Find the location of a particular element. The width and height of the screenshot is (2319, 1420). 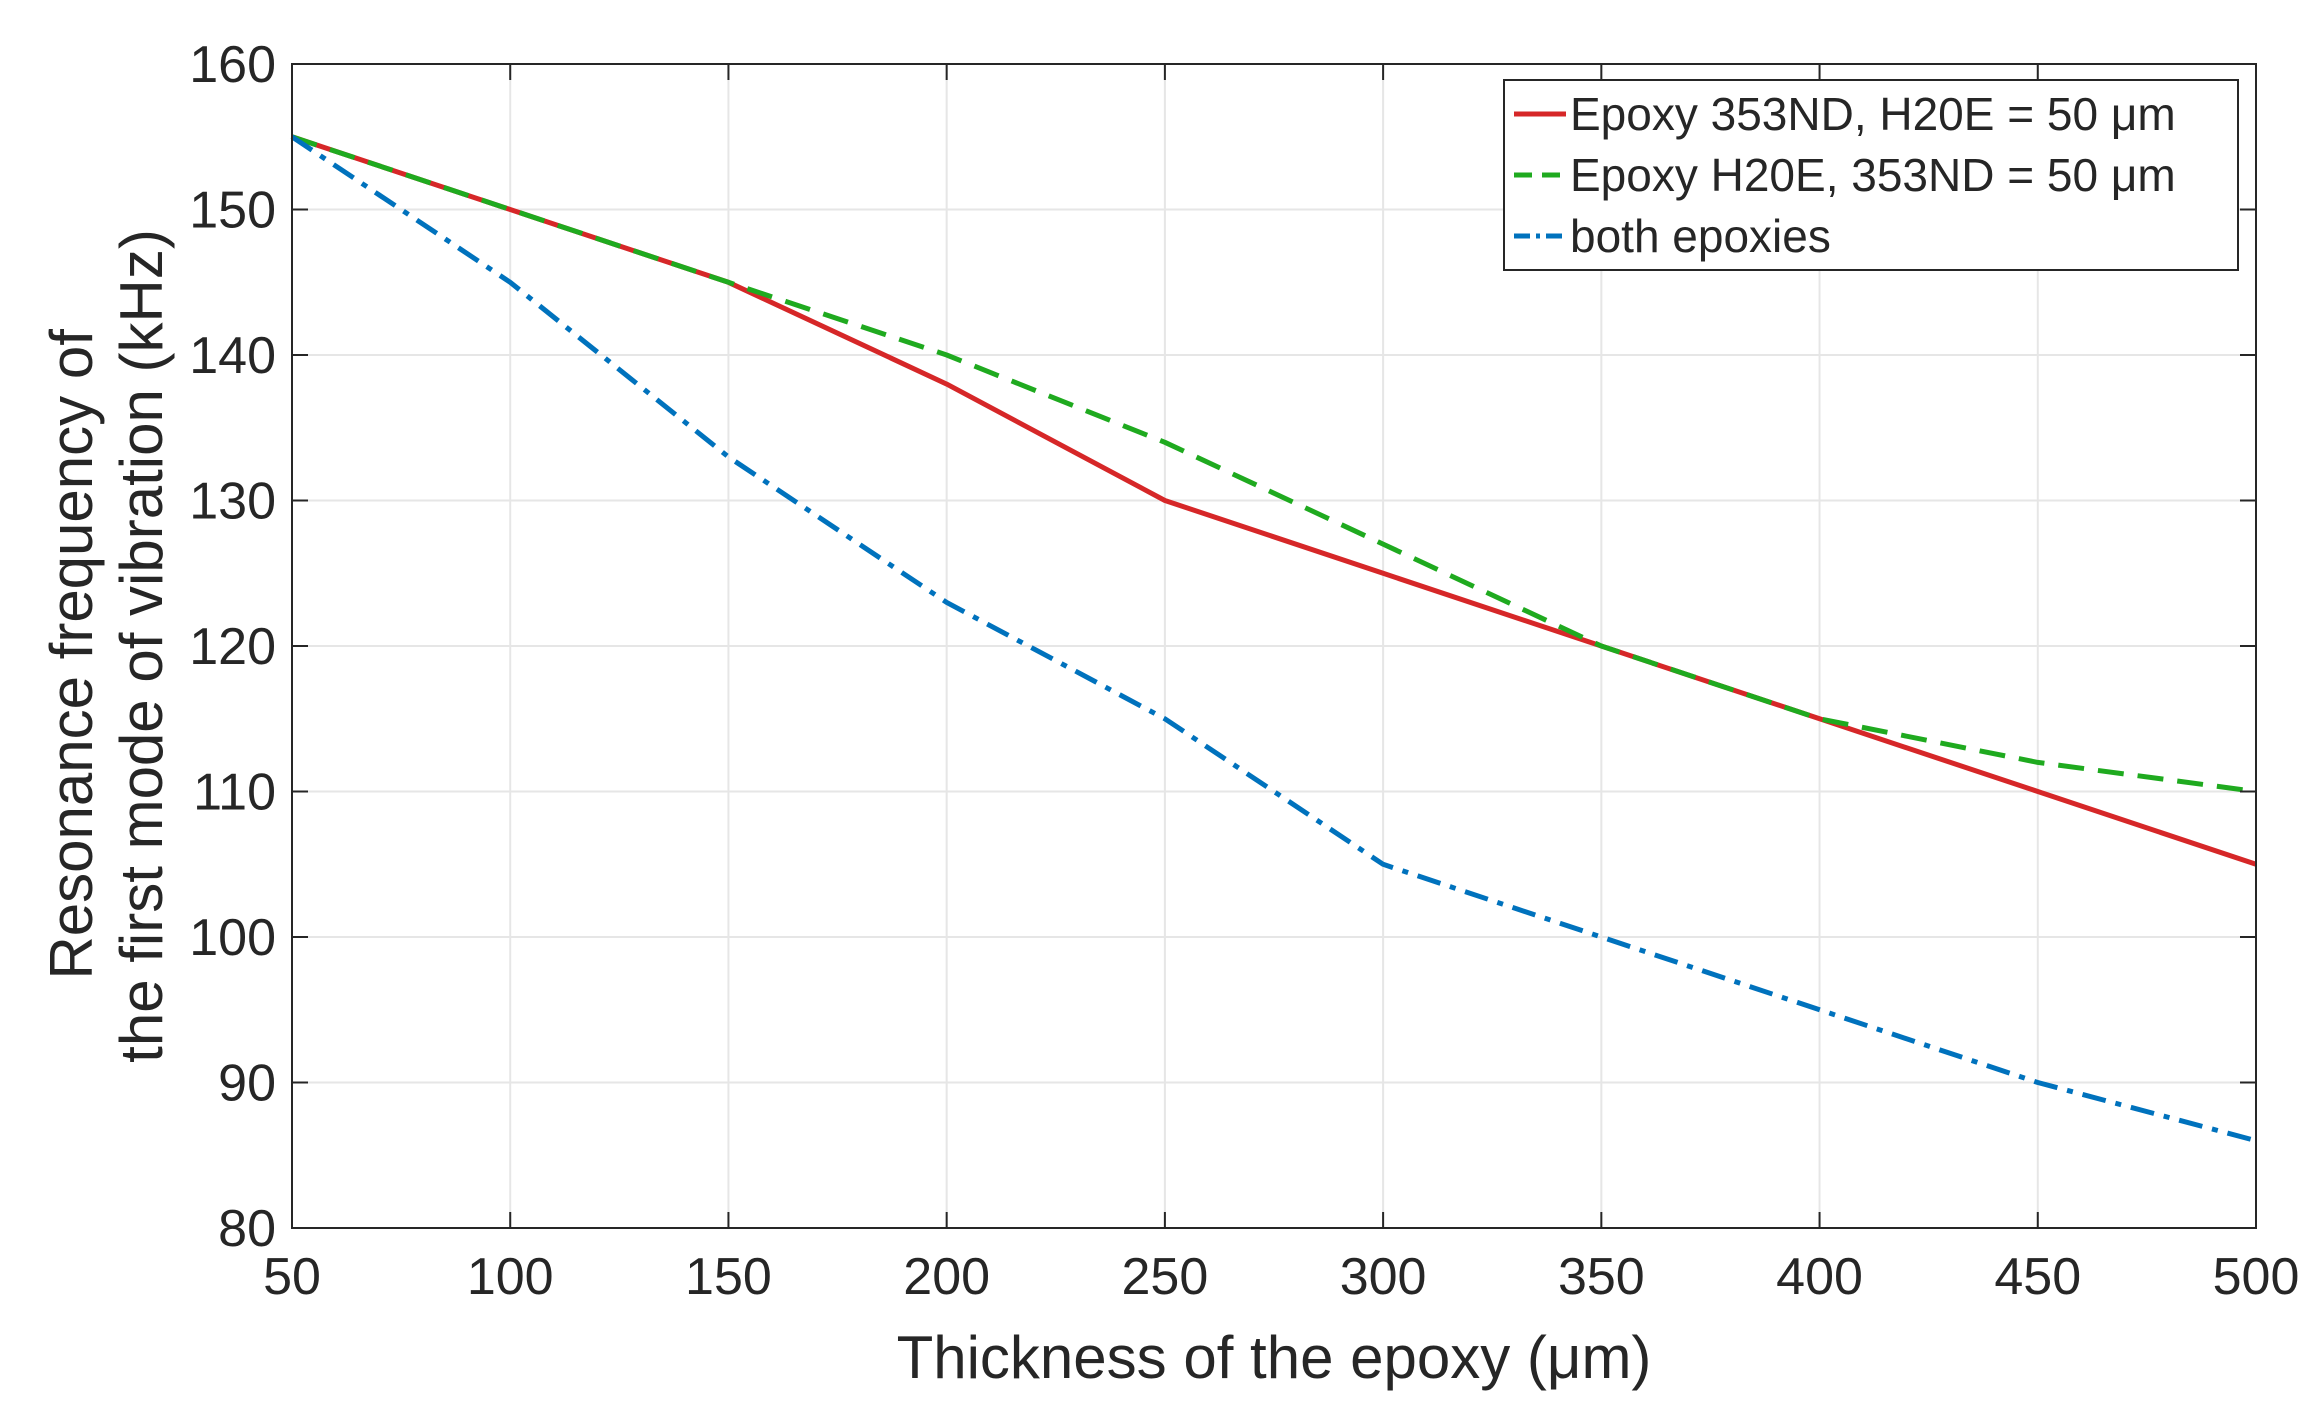

x-tick-label: 350 is located at coordinates (1601, 1277).